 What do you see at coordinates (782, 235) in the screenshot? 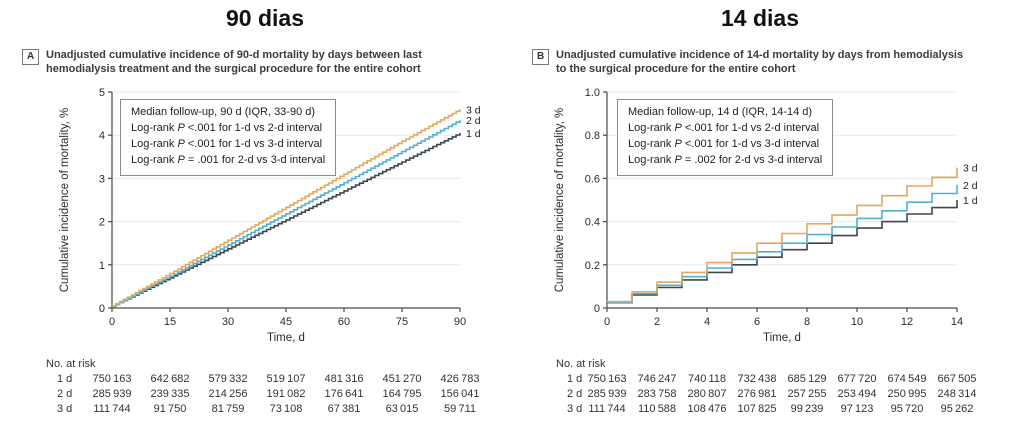
I see `series-3-d` at bounding box center [782, 235].